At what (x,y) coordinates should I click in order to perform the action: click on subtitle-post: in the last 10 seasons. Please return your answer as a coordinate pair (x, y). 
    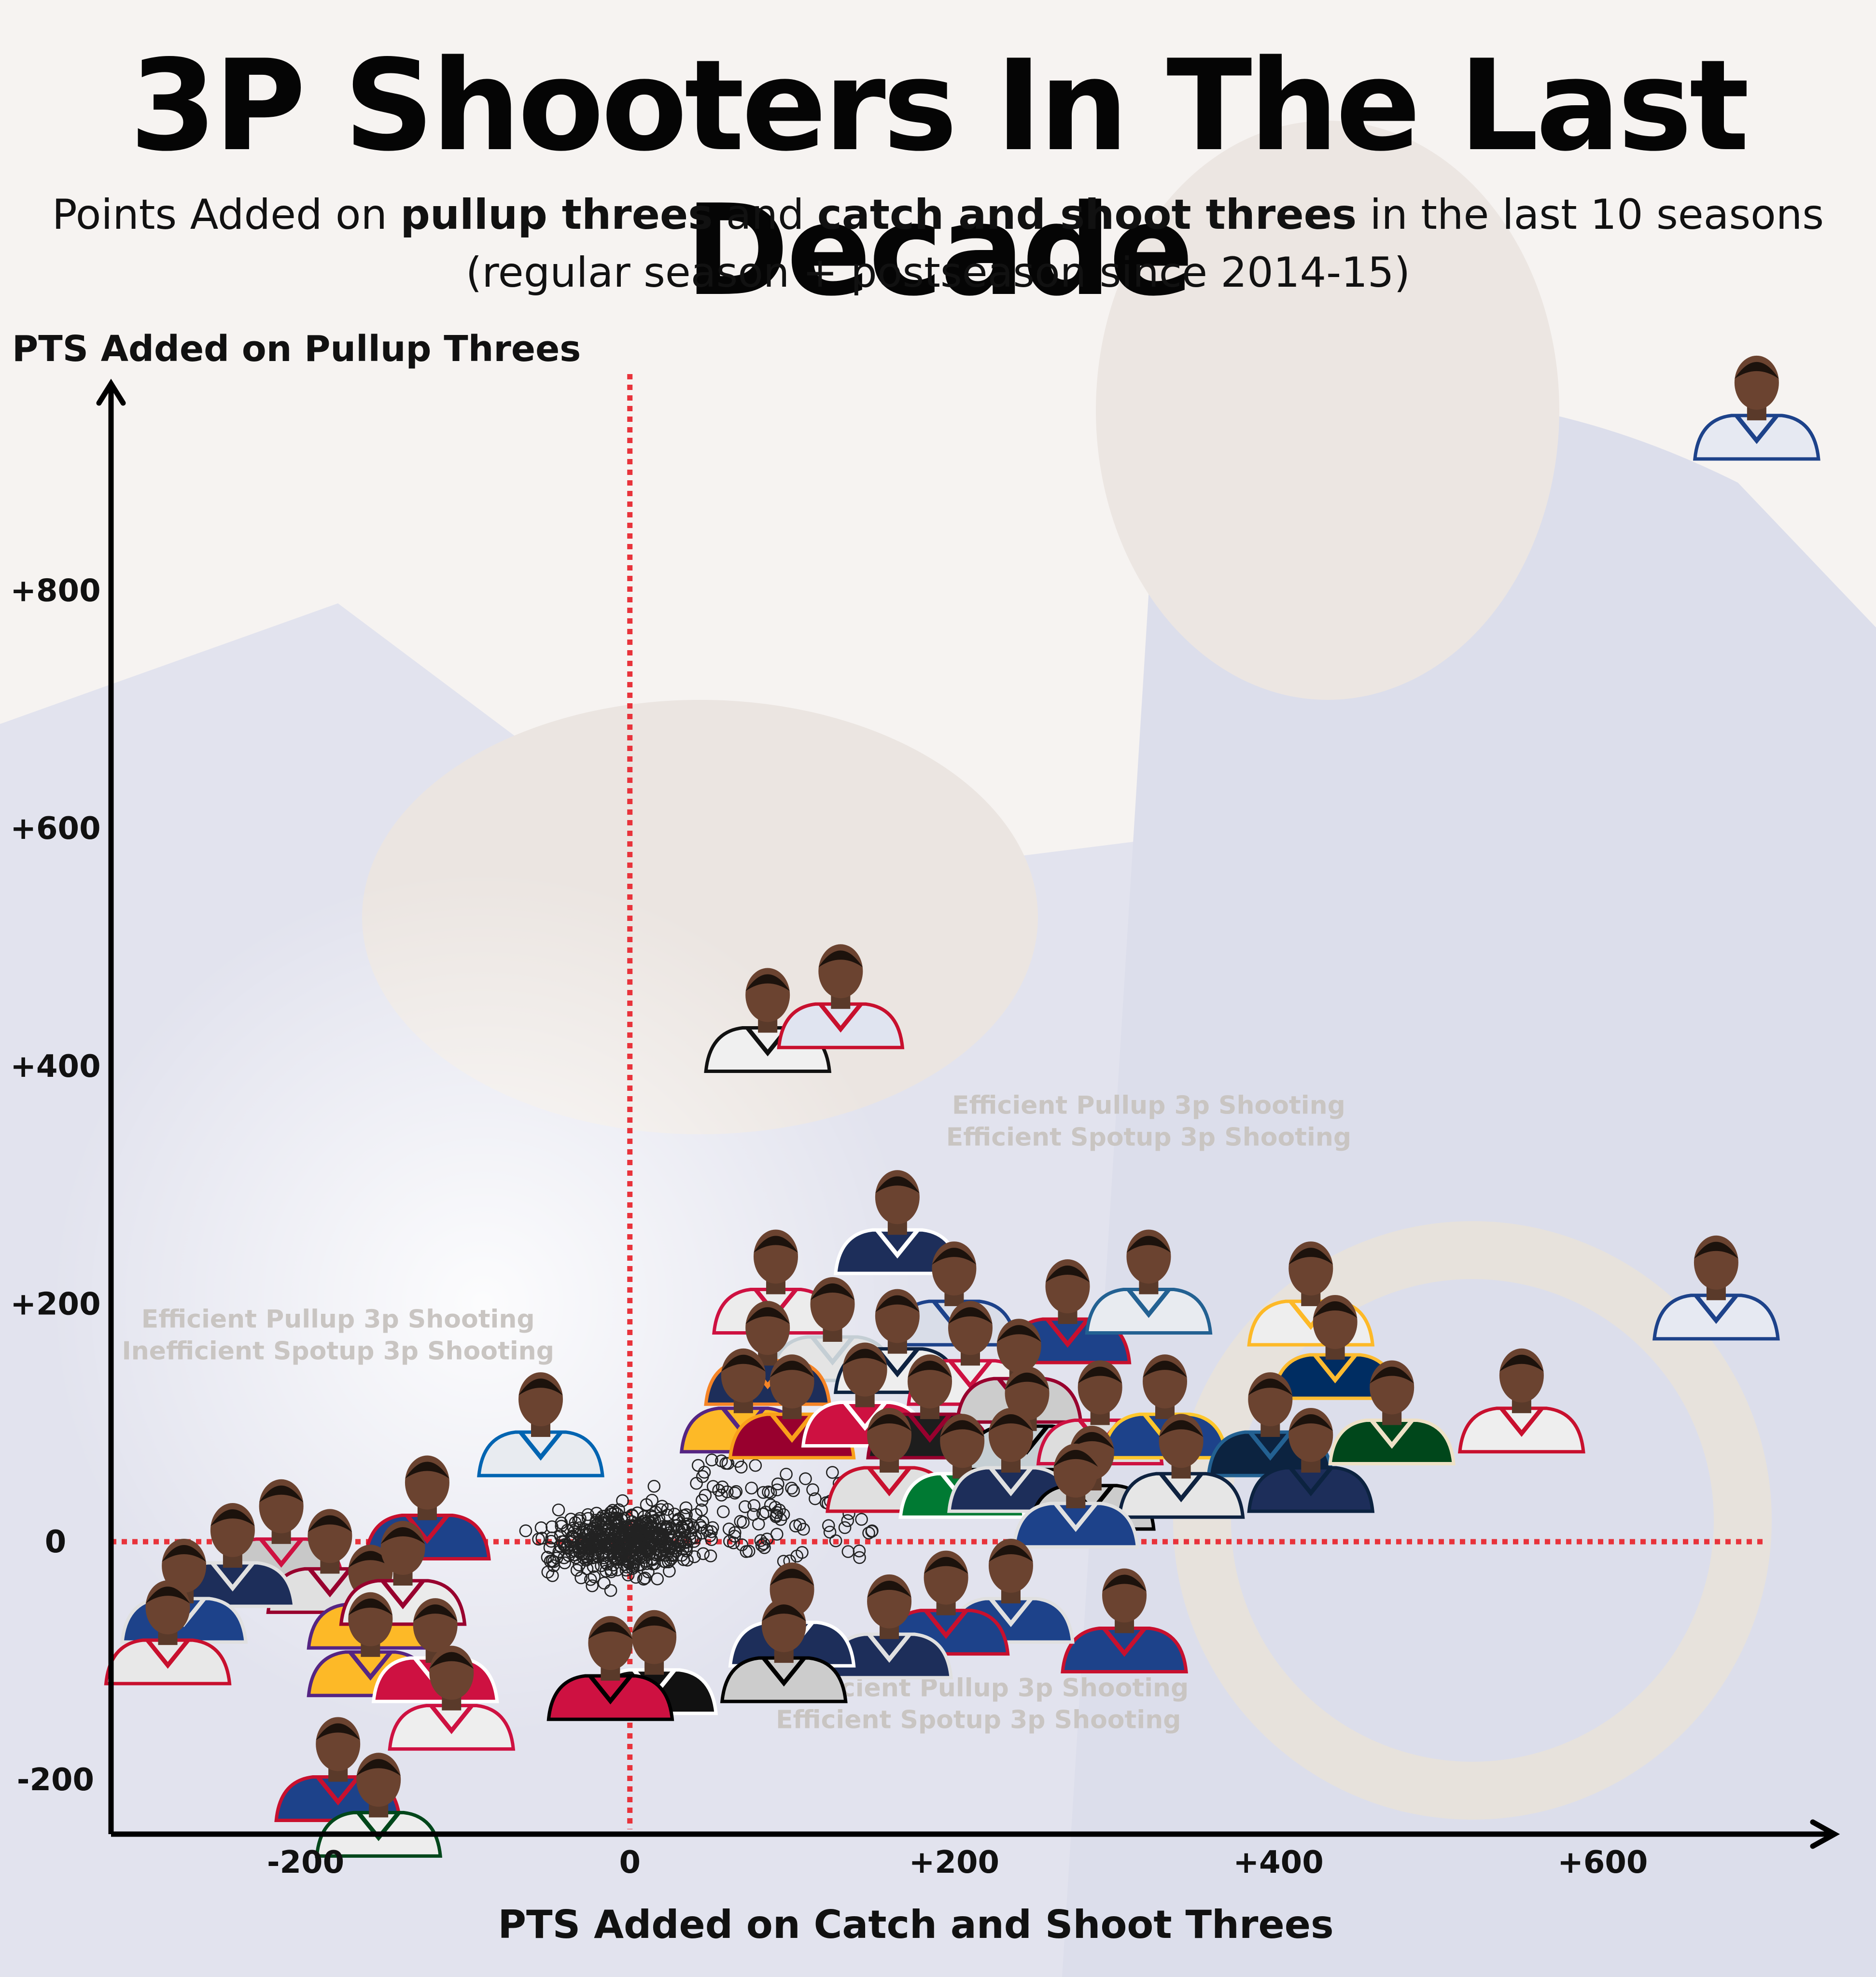
    Looking at the image, I should click on (1591, 215).